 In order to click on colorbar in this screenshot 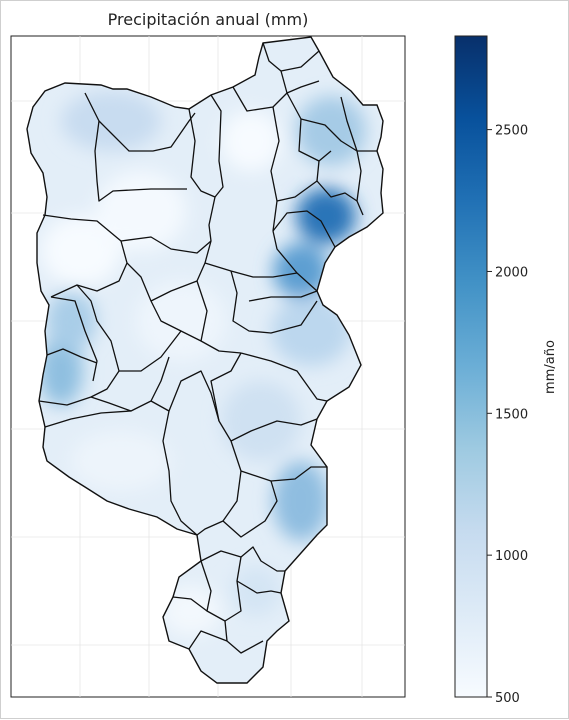, I will do `click(471, 366)`.